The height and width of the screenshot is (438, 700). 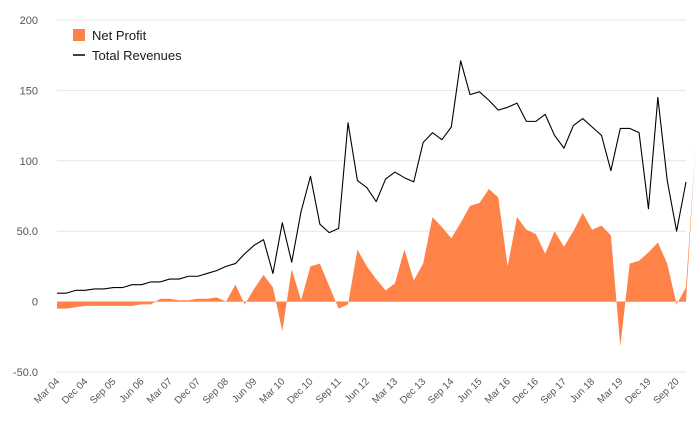 I want to click on x-tick-label: Dec 19, so click(x=638, y=391).